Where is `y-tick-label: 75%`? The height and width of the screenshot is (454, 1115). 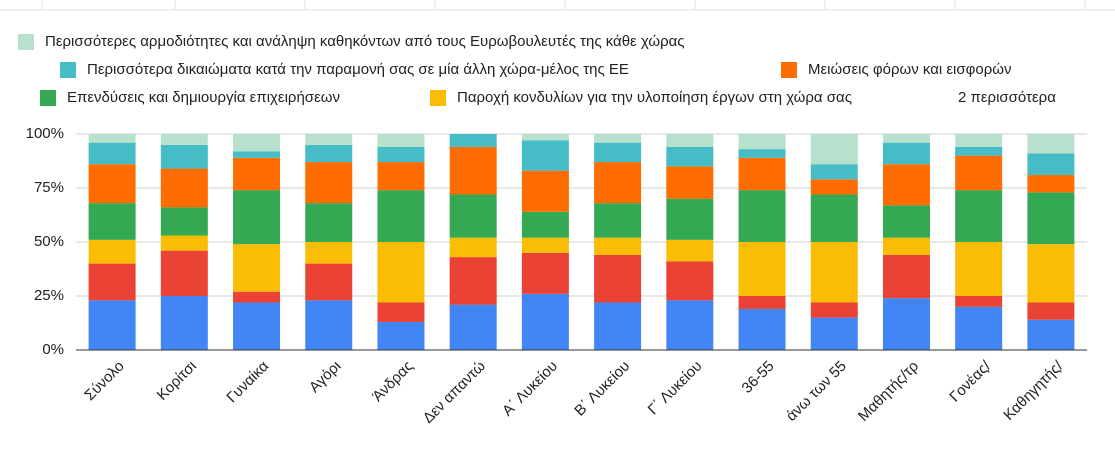 y-tick-label: 75% is located at coordinates (49, 187).